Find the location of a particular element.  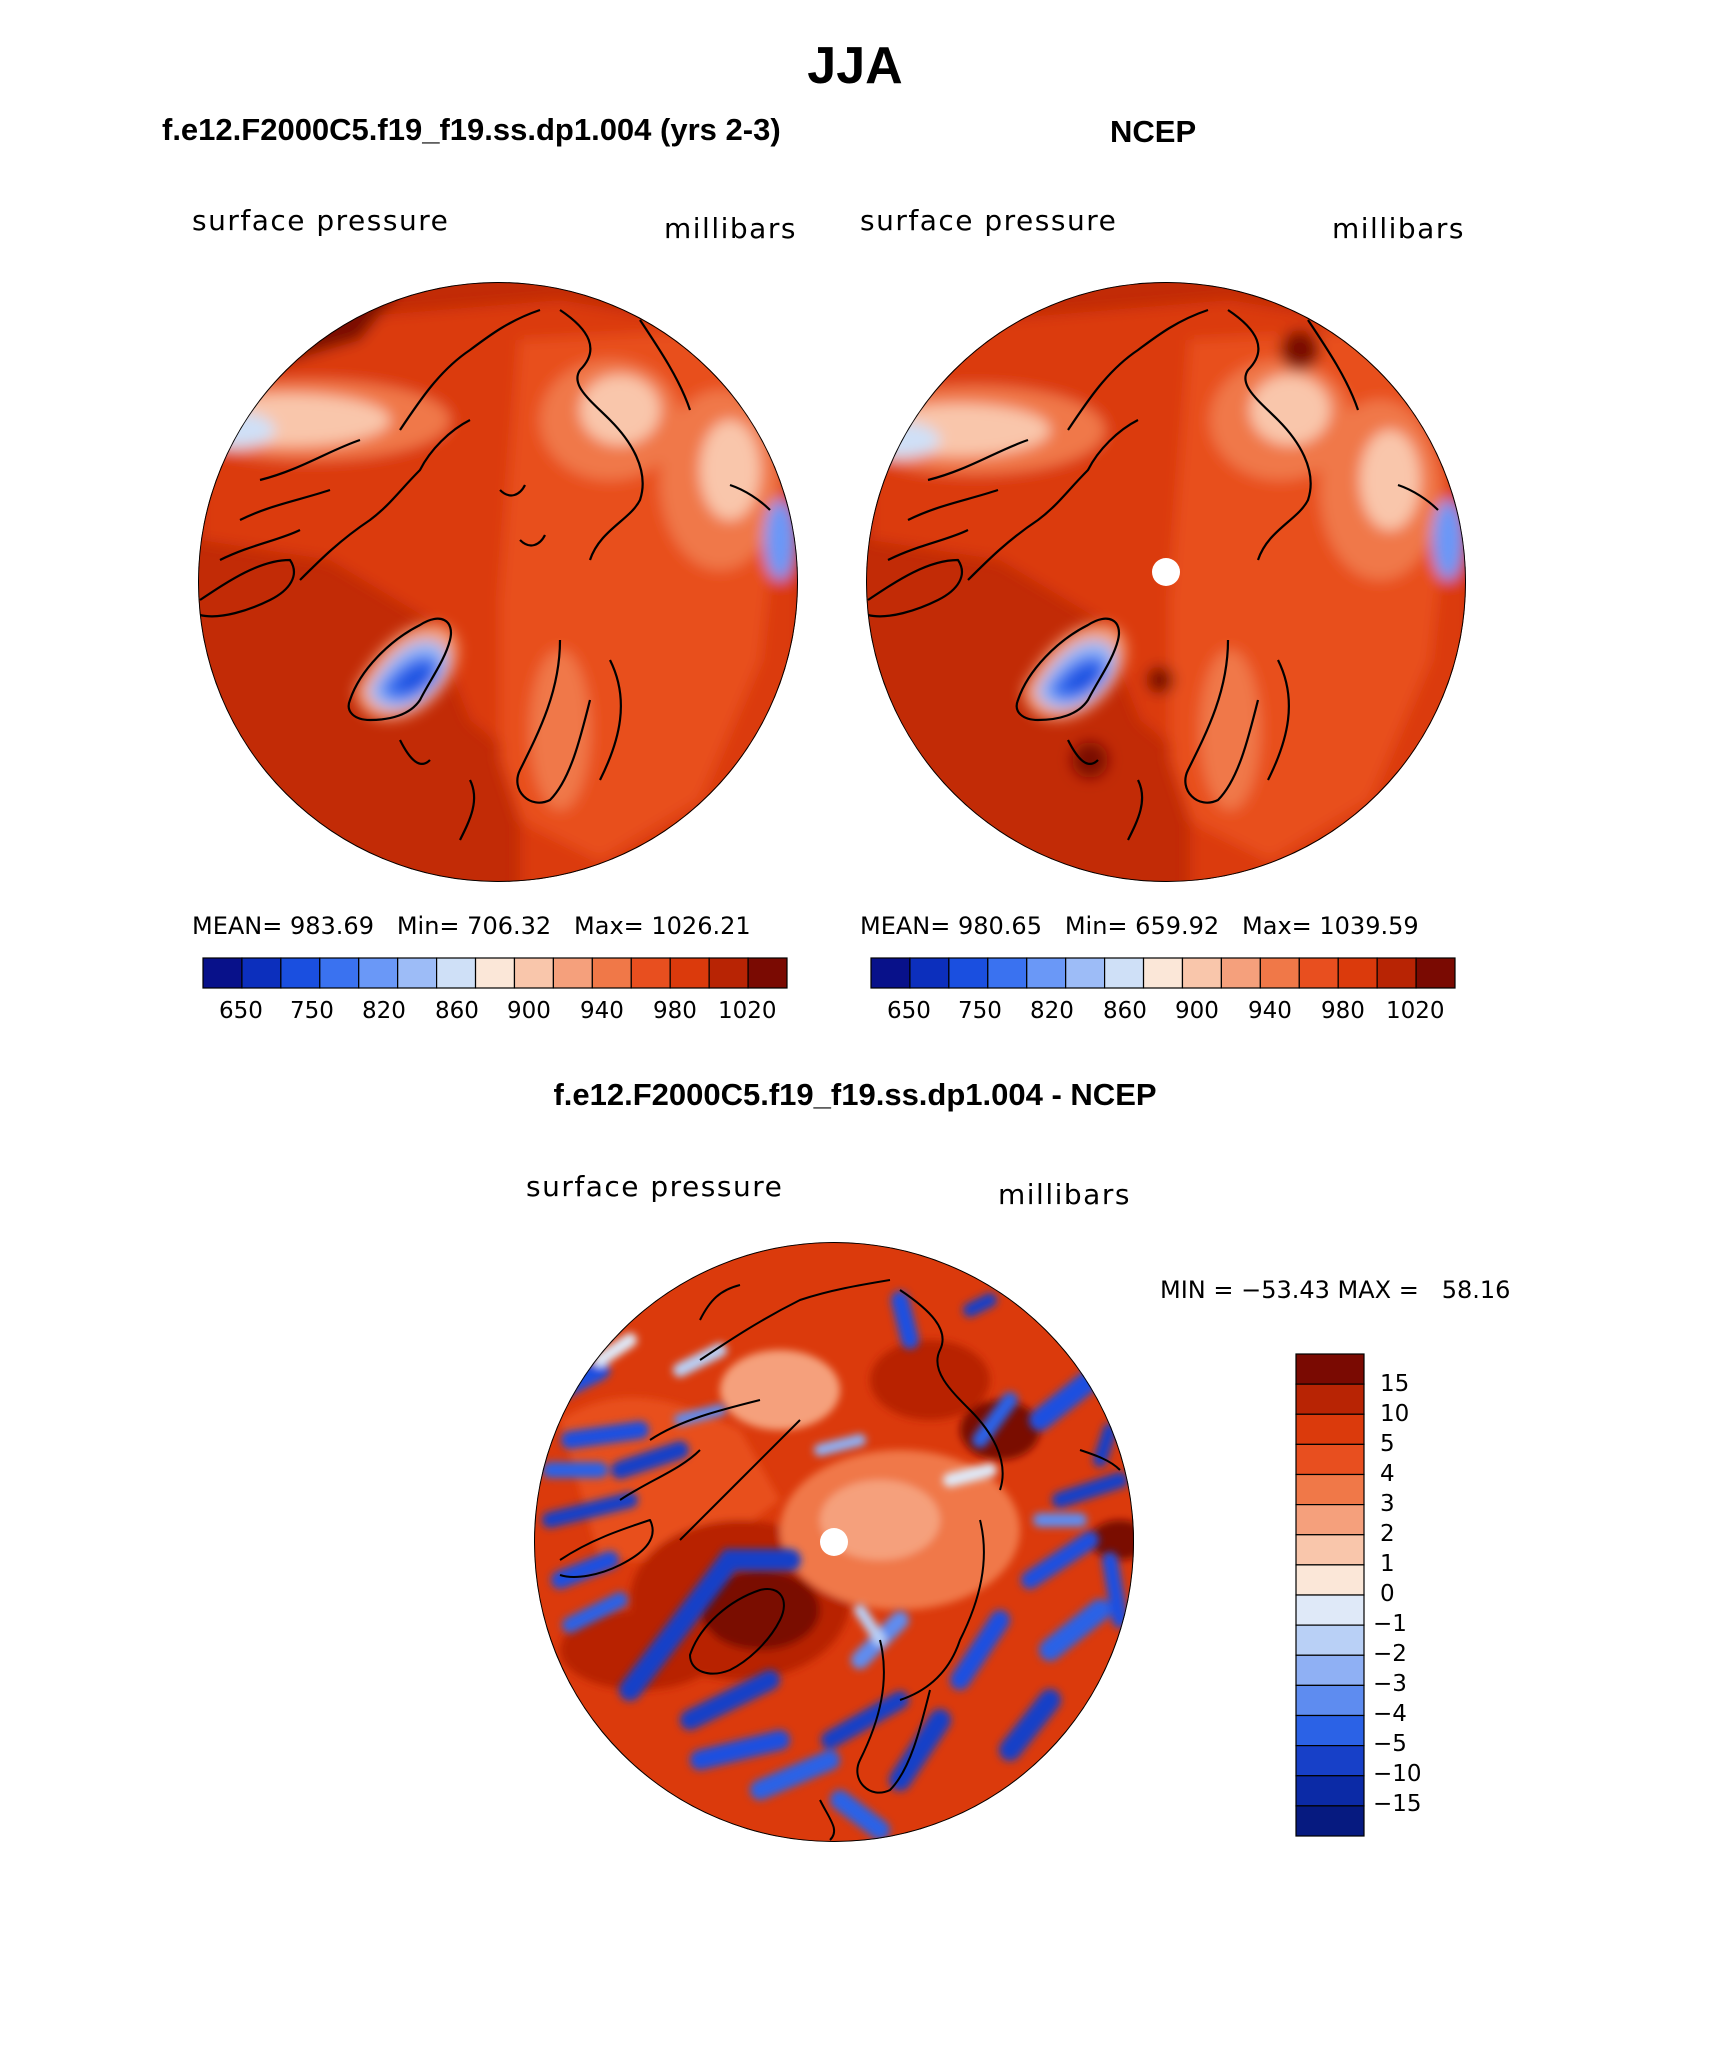

left-colorbar-label: 900 is located at coordinates (529, 1011).